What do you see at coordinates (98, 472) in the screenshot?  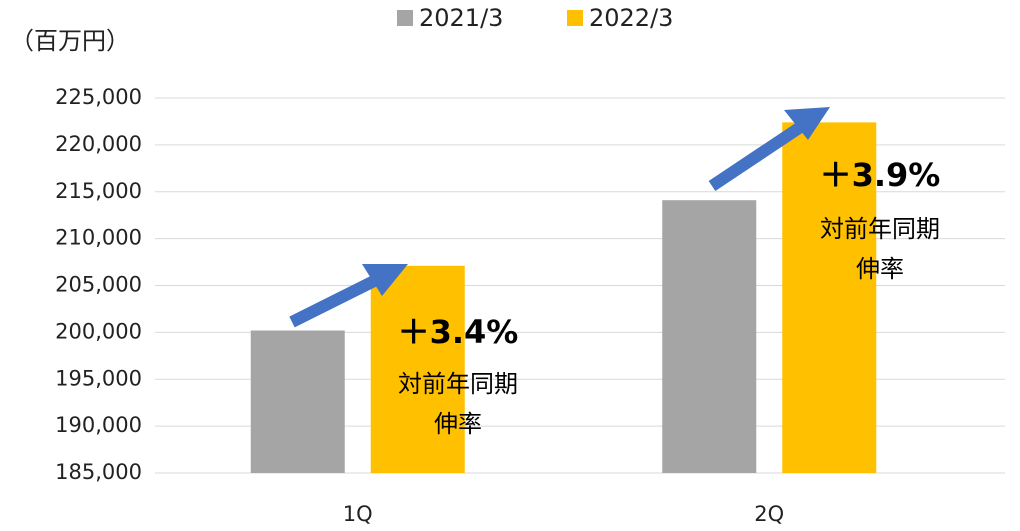 I see `y-tick-label: 185,000` at bounding box center [98, 472].